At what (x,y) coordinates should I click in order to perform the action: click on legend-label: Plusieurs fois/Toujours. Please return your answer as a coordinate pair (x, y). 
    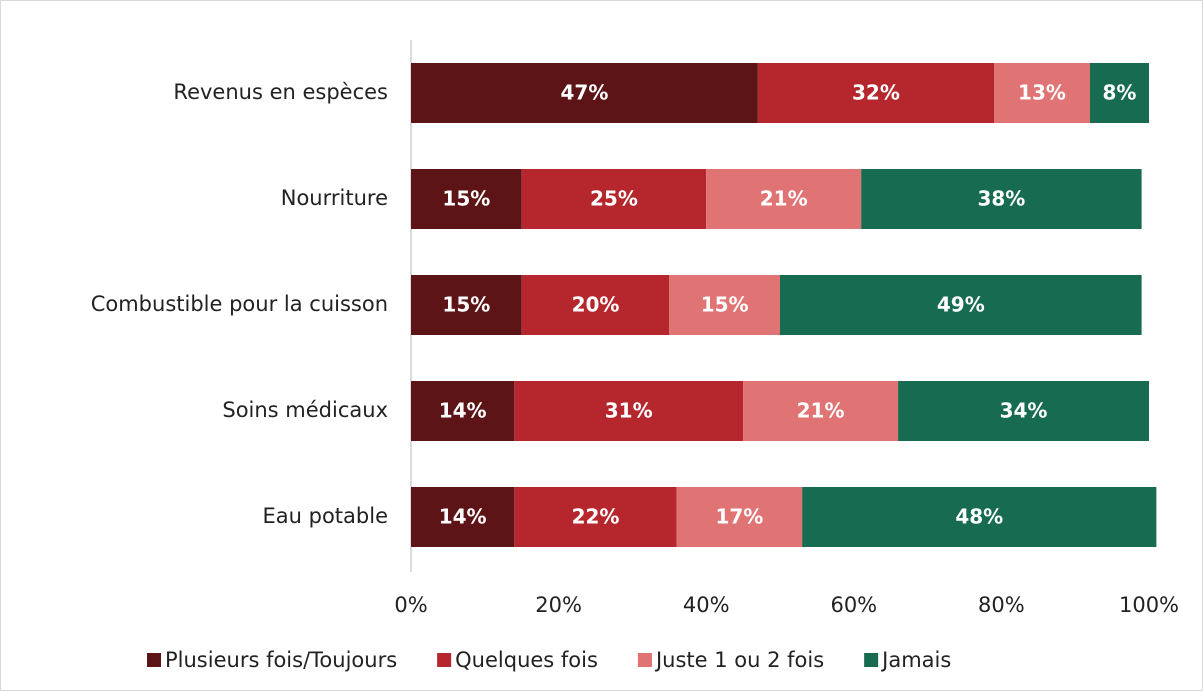
    Looking at the image, I should click on (281, 660).